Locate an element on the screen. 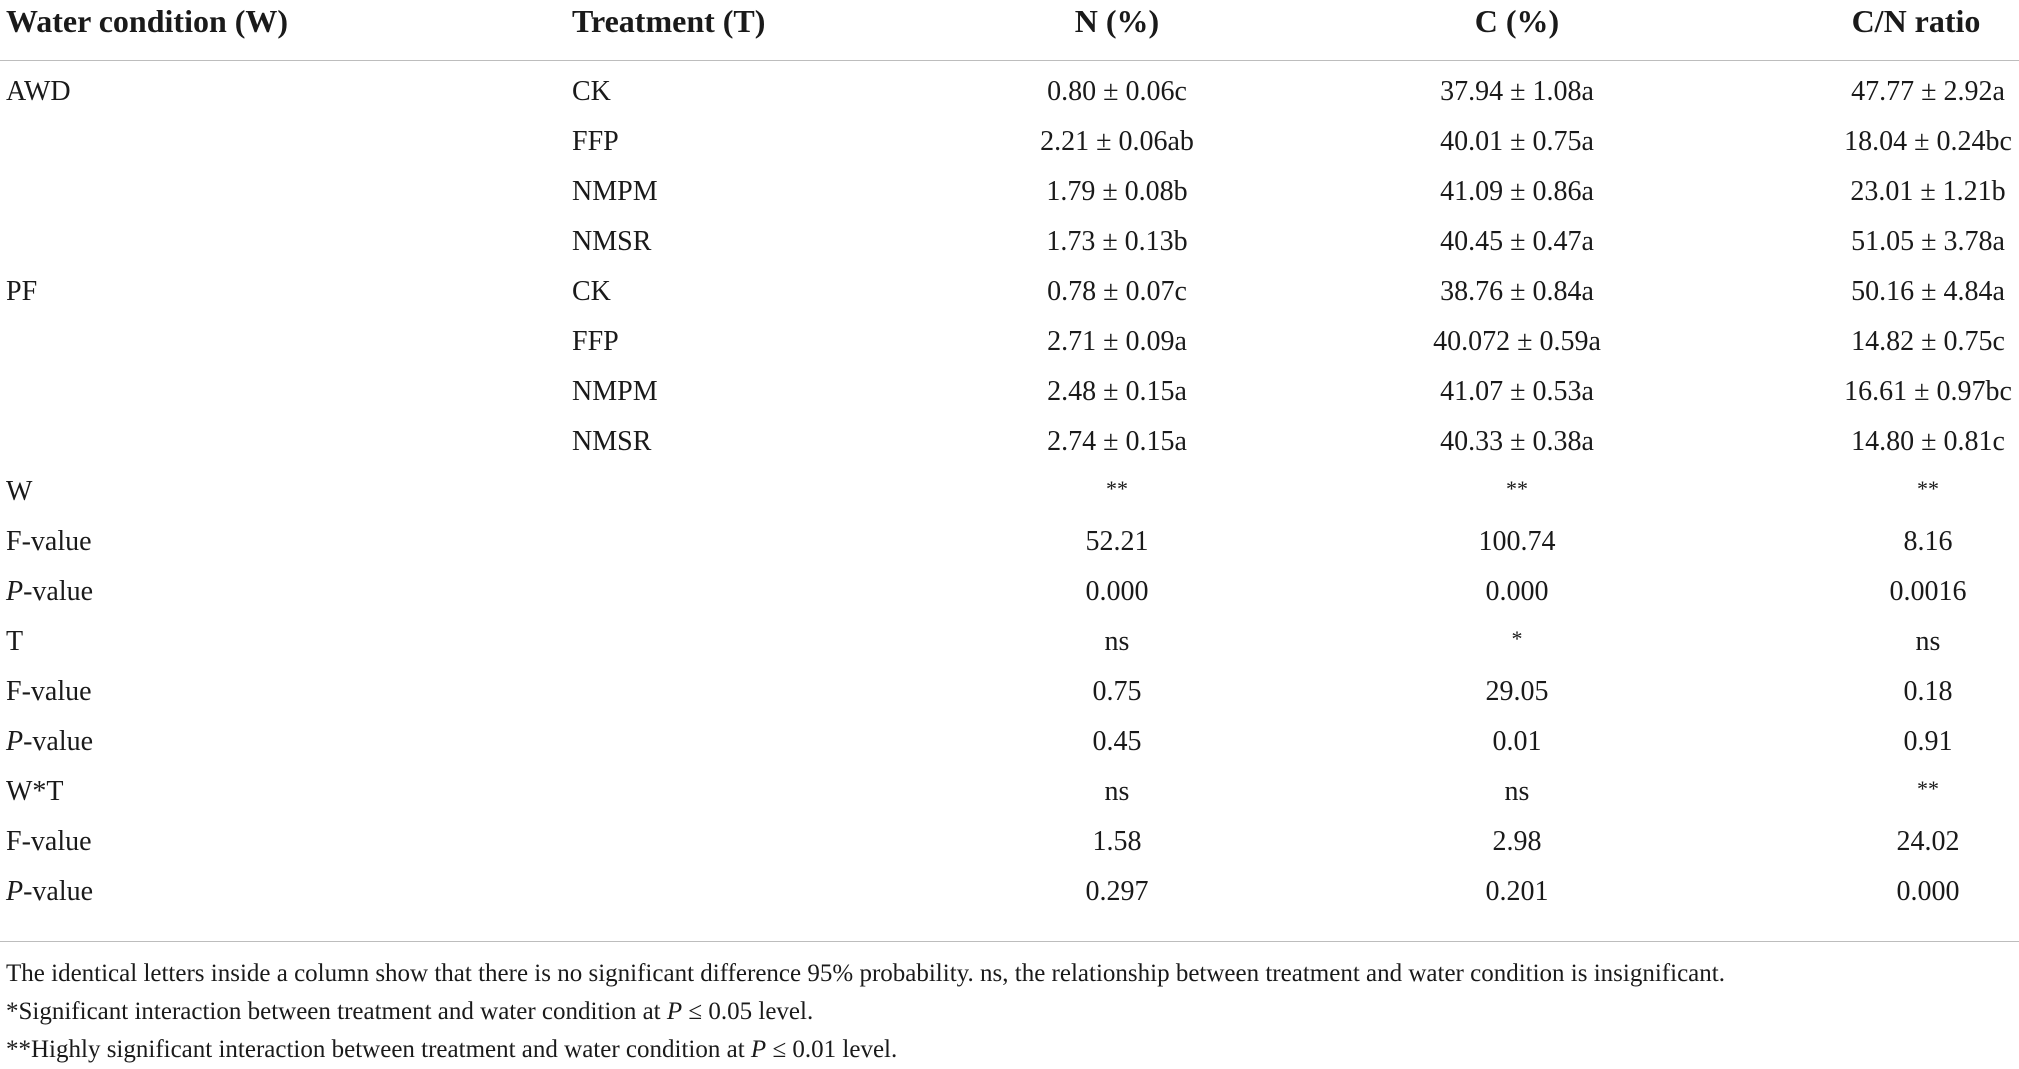  cell-n-percent: 2.21 ± 0.06ab is located at coordinates (1117, 141).